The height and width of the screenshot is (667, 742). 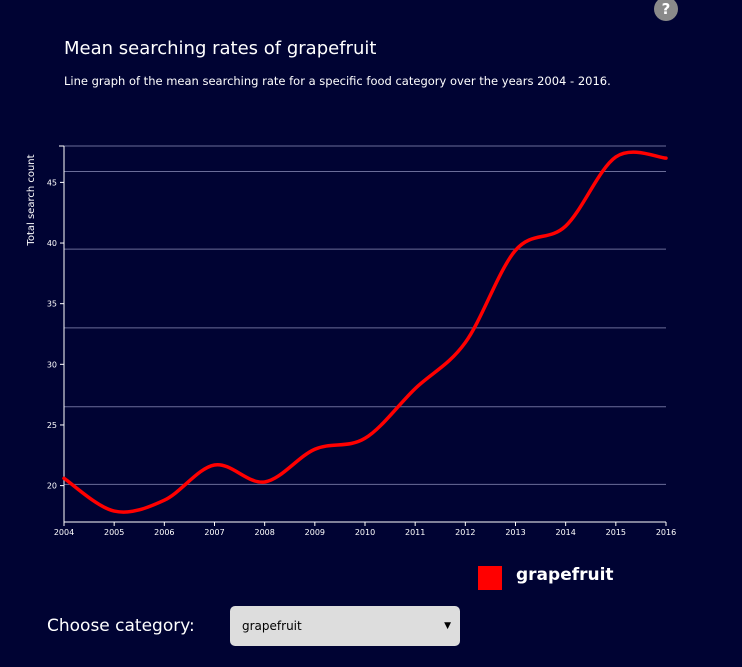 I want to click on y-tick-label: 40, so click(x=52, y=243).